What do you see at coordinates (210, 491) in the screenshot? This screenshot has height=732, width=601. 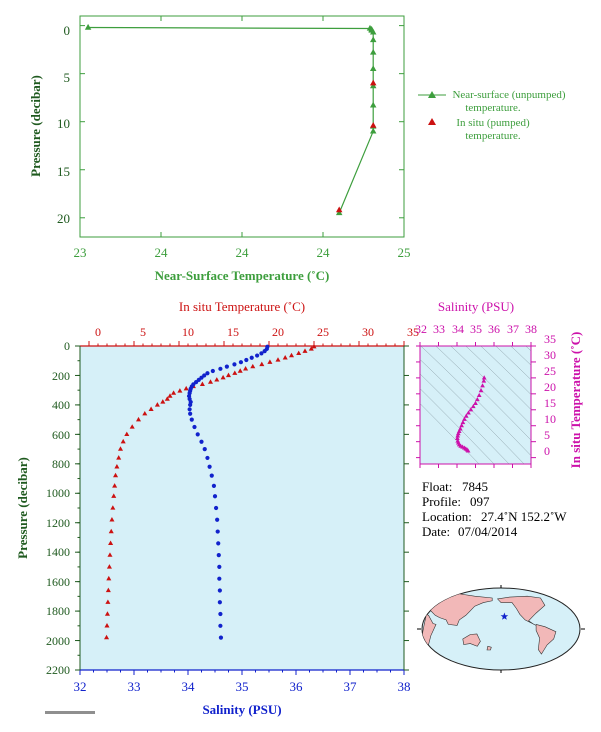 I see `temperature-series` at bounding box center [210, 491].